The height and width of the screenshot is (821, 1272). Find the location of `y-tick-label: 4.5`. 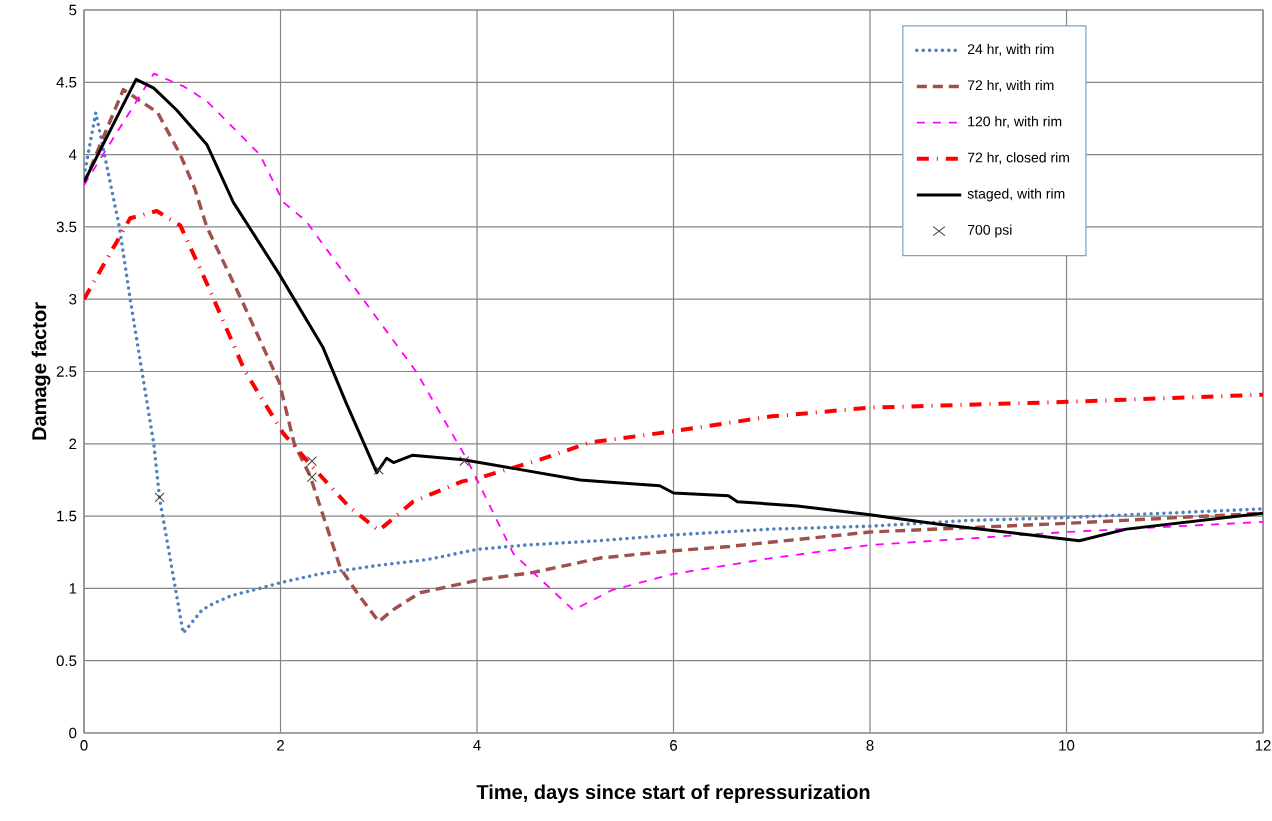

y-tick-label: 4.5 is located at coordinates (66, 82).